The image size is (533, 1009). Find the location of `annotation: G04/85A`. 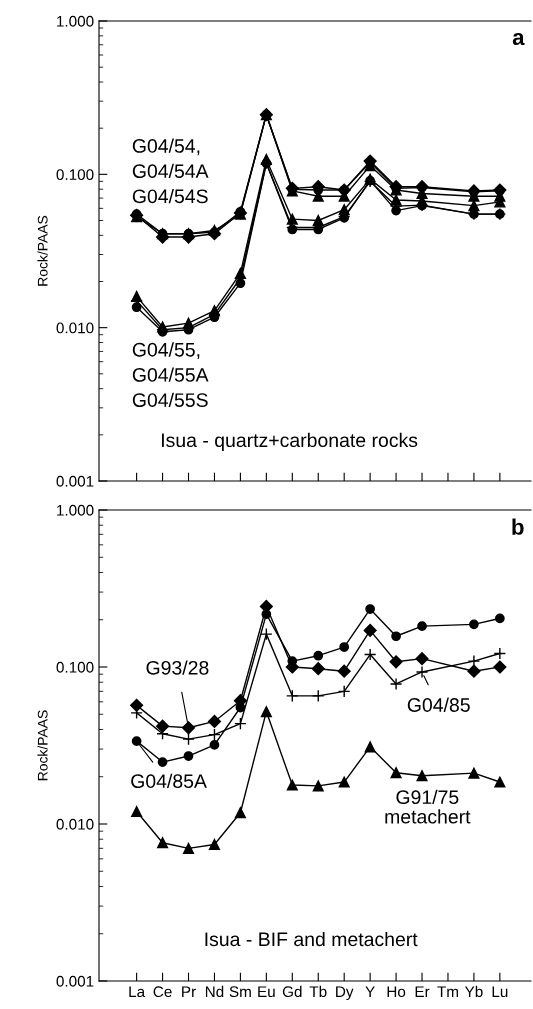

annotation: G04/85A is located at coordinates (169, 781).